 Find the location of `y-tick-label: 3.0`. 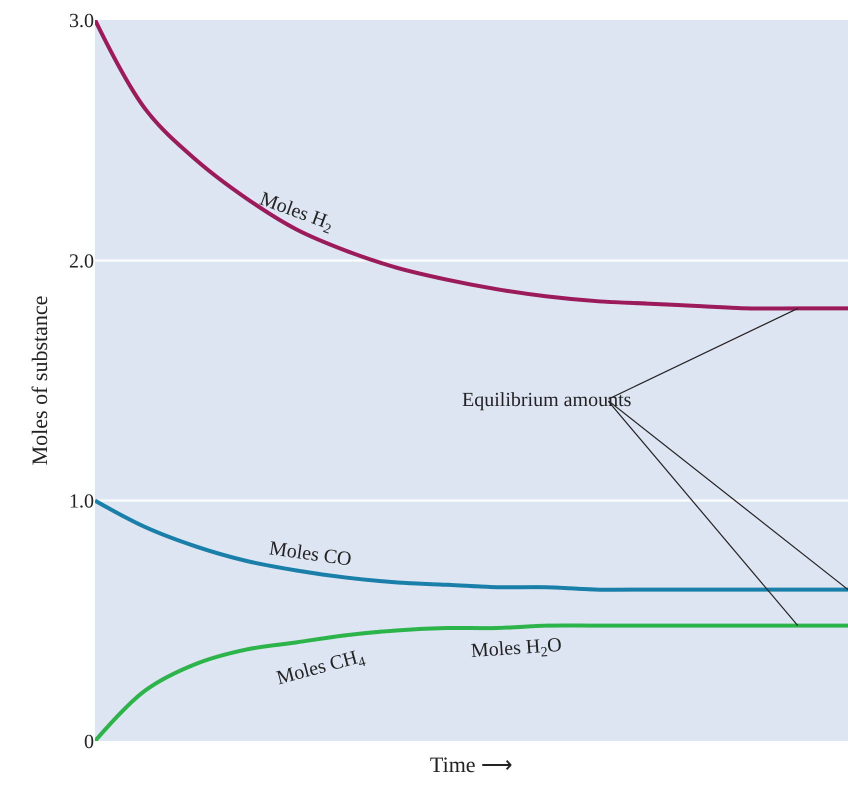

y-tick-label: 3.0 is located at coordinates (81, 21).